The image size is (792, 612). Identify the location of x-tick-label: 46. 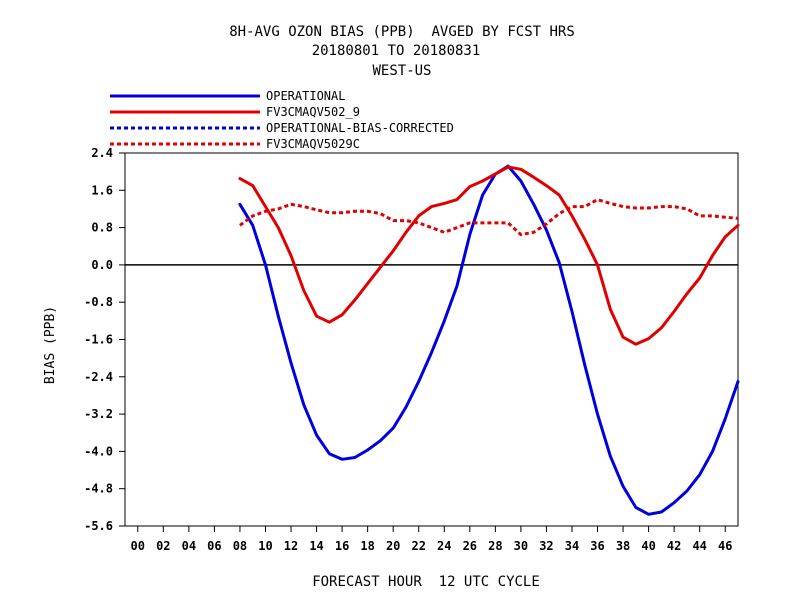
(725, 546).